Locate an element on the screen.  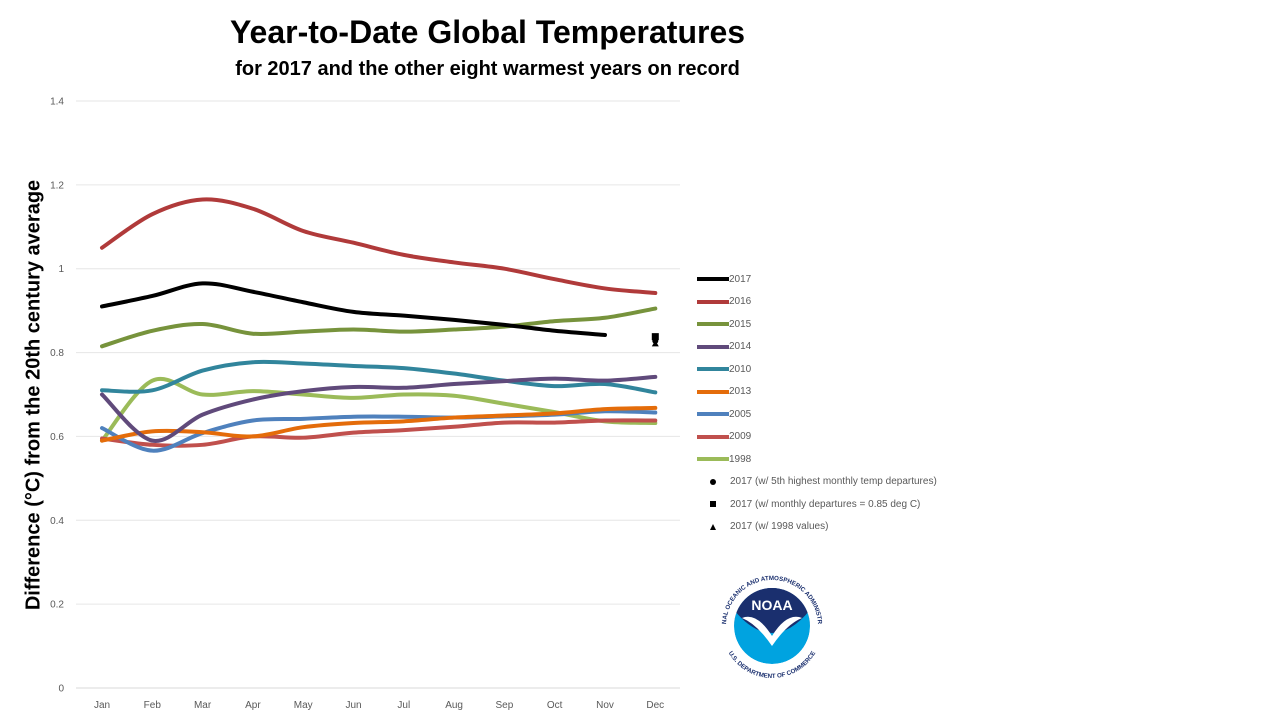
x-tick-label: Dec is located at coordinates (655, 705).